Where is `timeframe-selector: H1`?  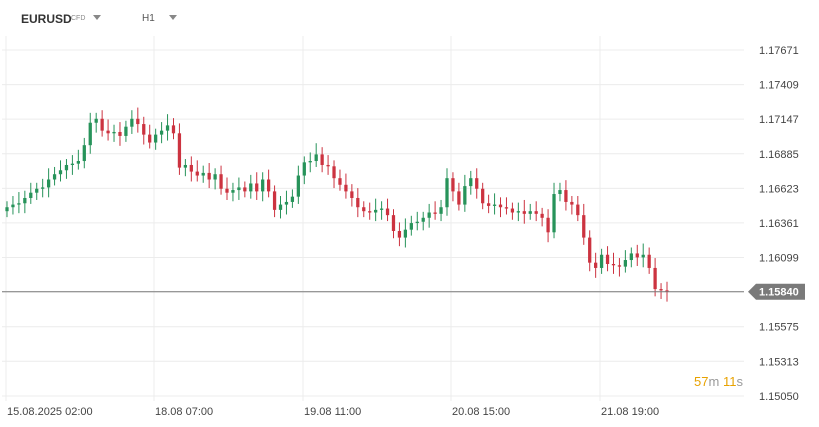
timeframe-selector: H1 is located at coordinates (148, 18).